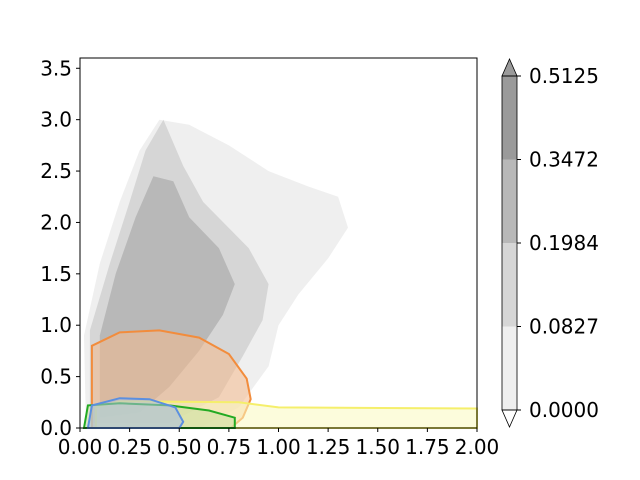 The image size is (640, 480). I want to click on colorbar-tick-label: 0.5125, so click(564, 76).